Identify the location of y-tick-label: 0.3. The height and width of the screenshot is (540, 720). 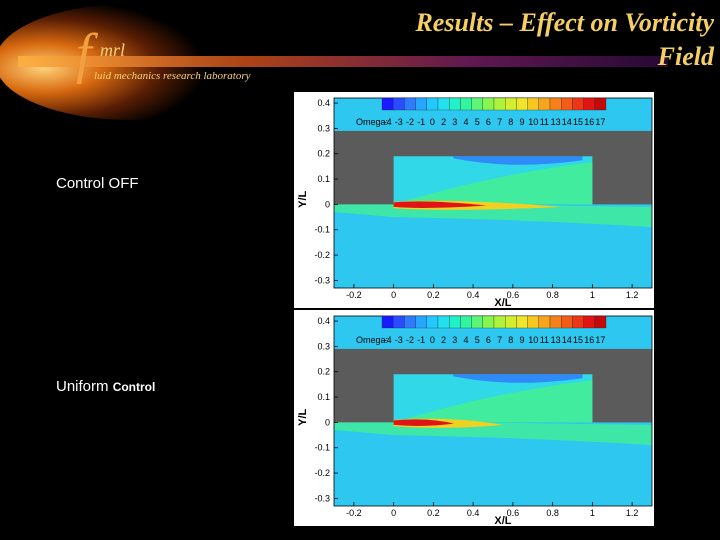
(323, 128).